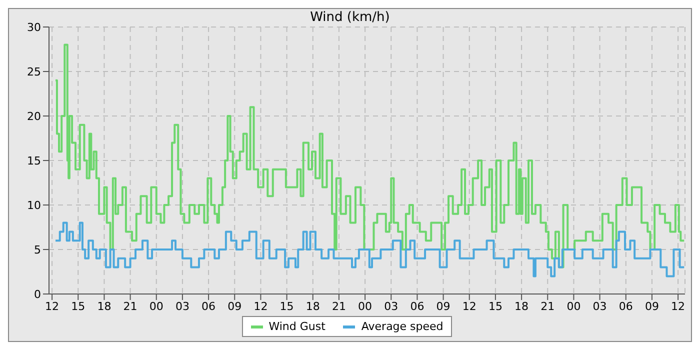 The height and width of the screenshot is (350, 700). What do you see at coordinates (297, 326) in the screenshot?
I see `legend-label: Wind Gust` at bounding box center [297, 326].